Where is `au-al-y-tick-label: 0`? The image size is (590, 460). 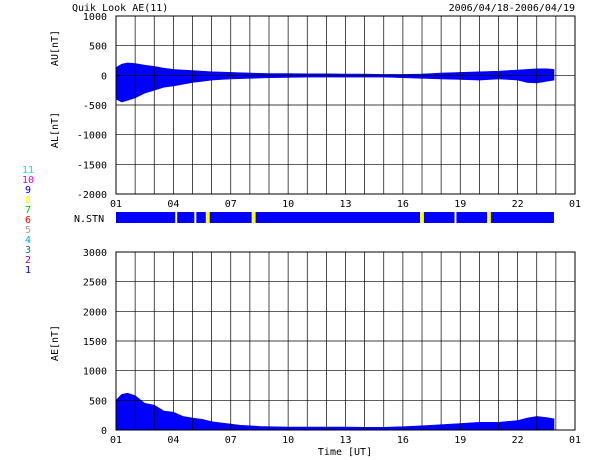 au-al-y-tick-label: 0 is located at coordinates (104, 76).